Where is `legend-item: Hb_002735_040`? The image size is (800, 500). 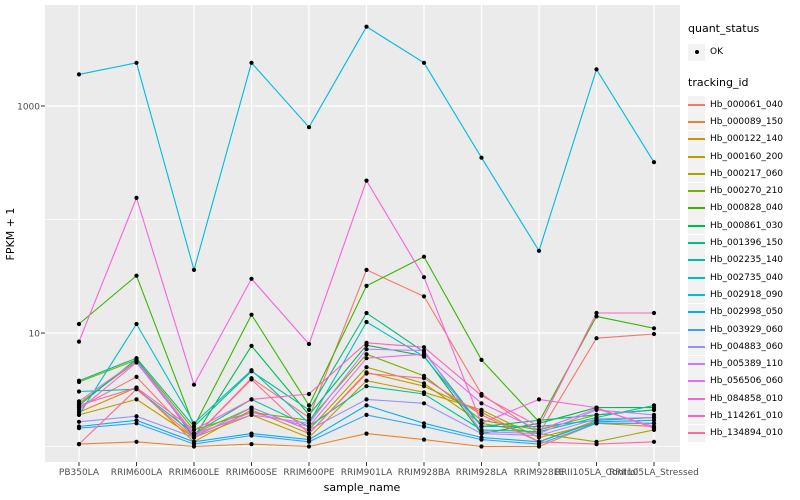 legend-item: Hb_002735_040 is located at coordinates (744, 278).